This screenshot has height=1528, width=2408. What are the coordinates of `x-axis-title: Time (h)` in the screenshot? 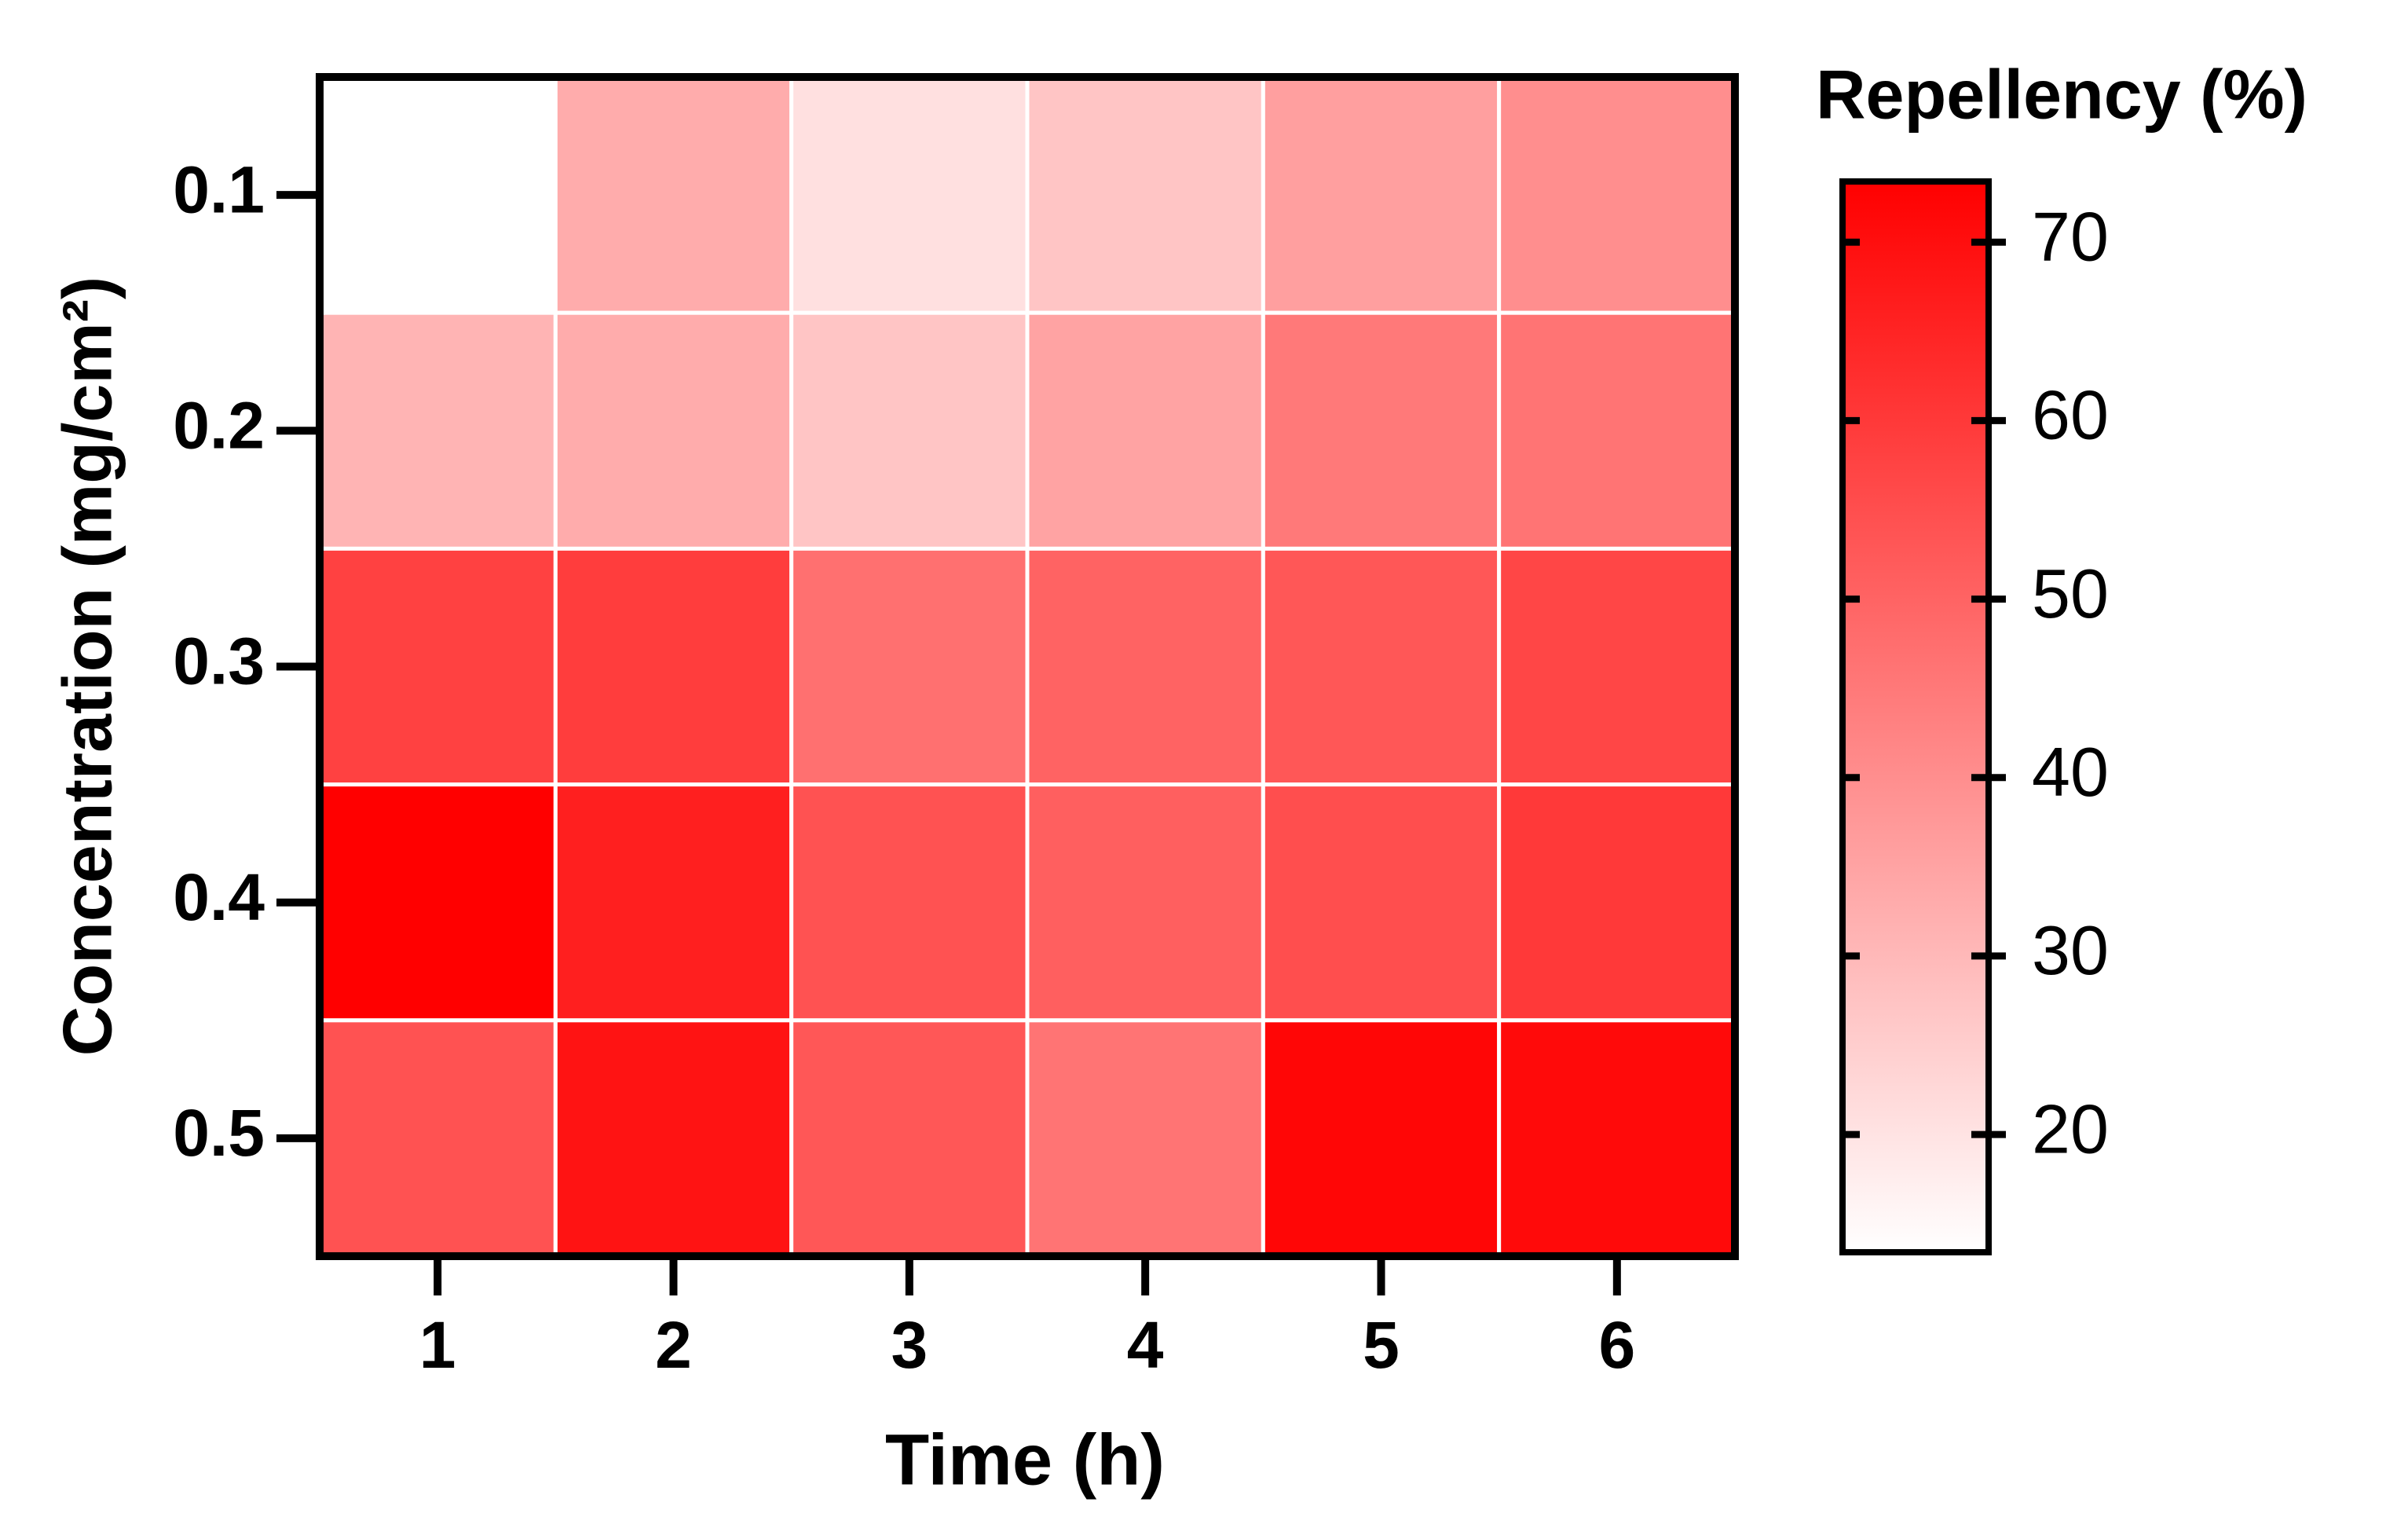 It's located at (1025, 1460).